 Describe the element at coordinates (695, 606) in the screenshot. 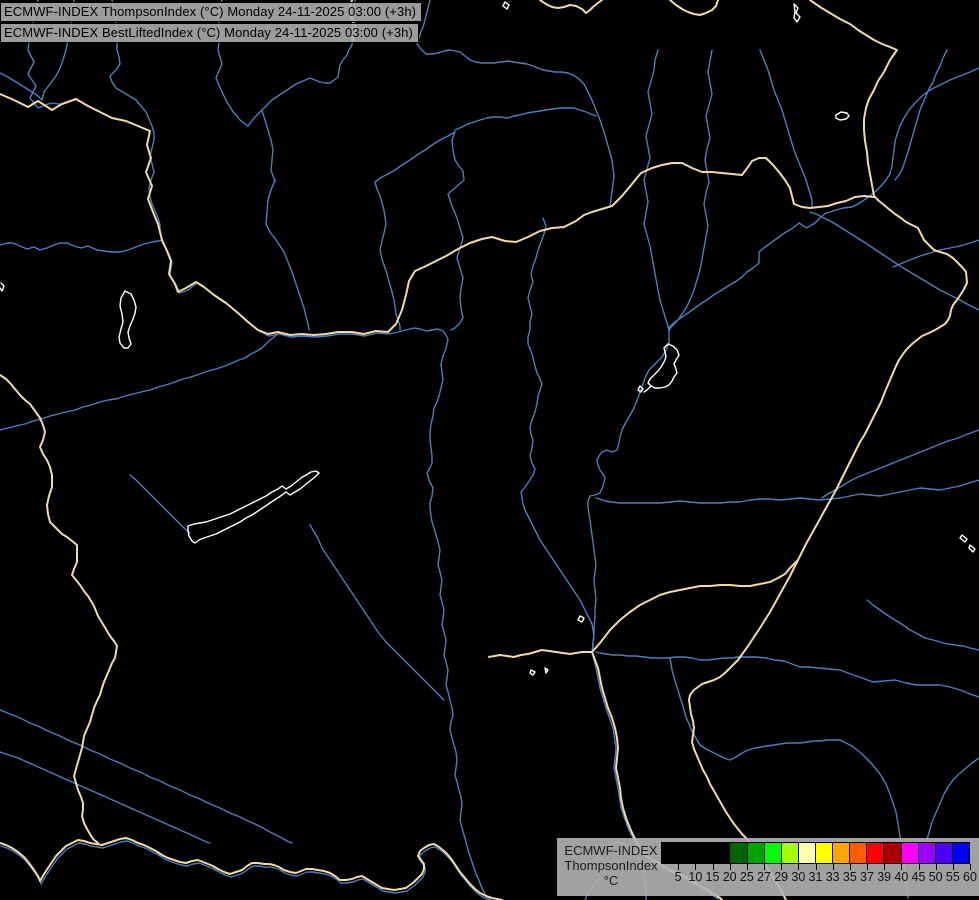

I see `border-ro-hu` at that location.